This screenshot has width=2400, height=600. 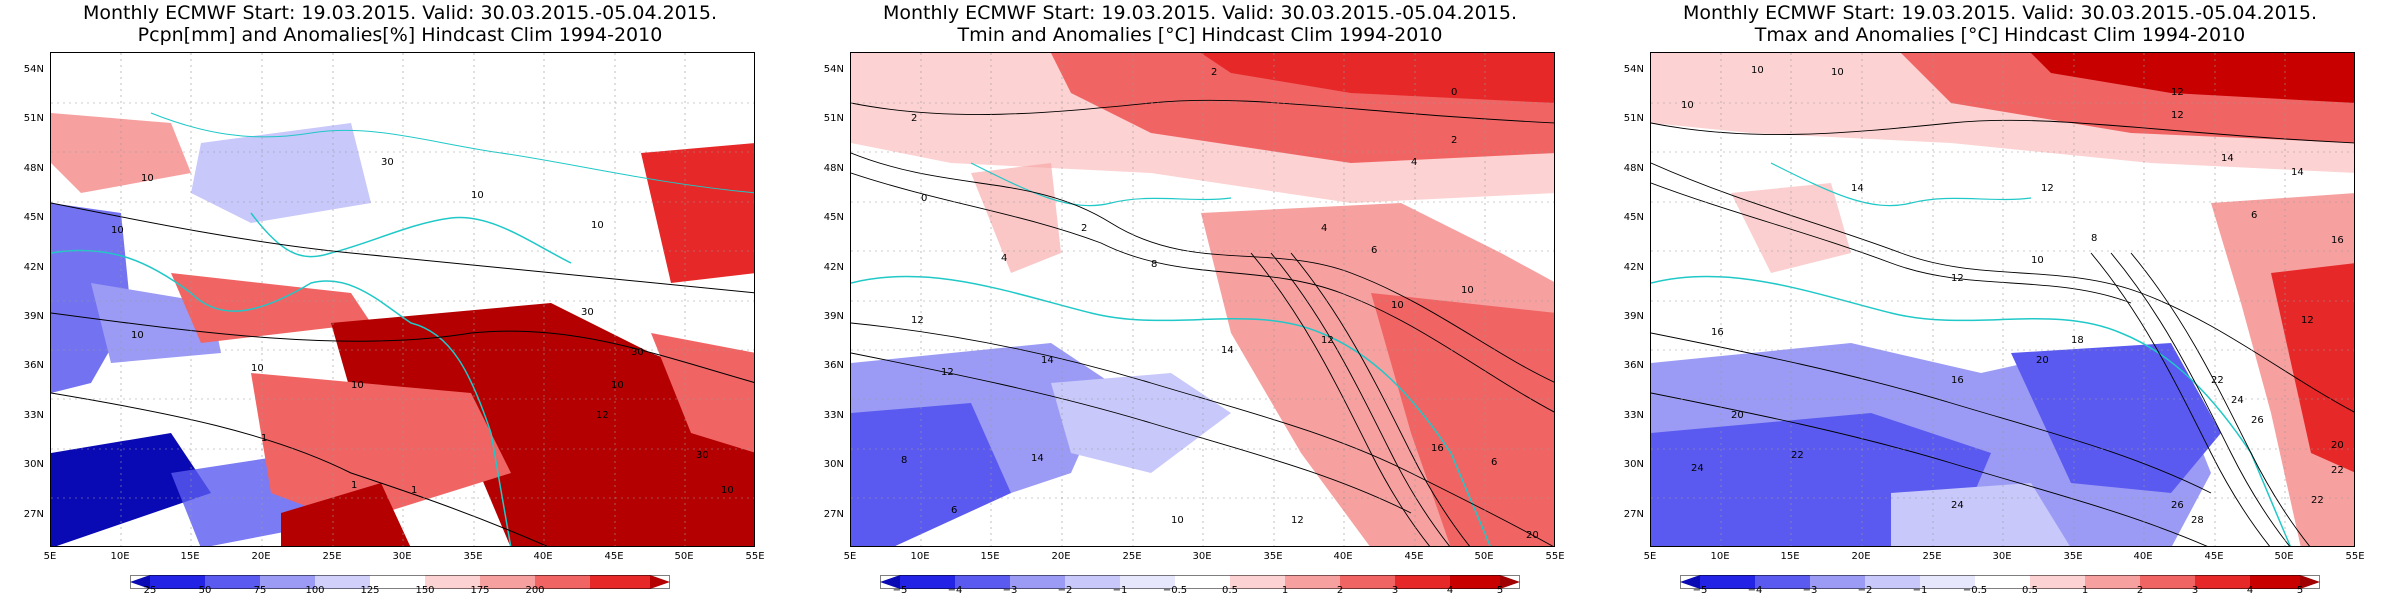 I want to click on lat-label: 42N, so click(x=1633, y=267).